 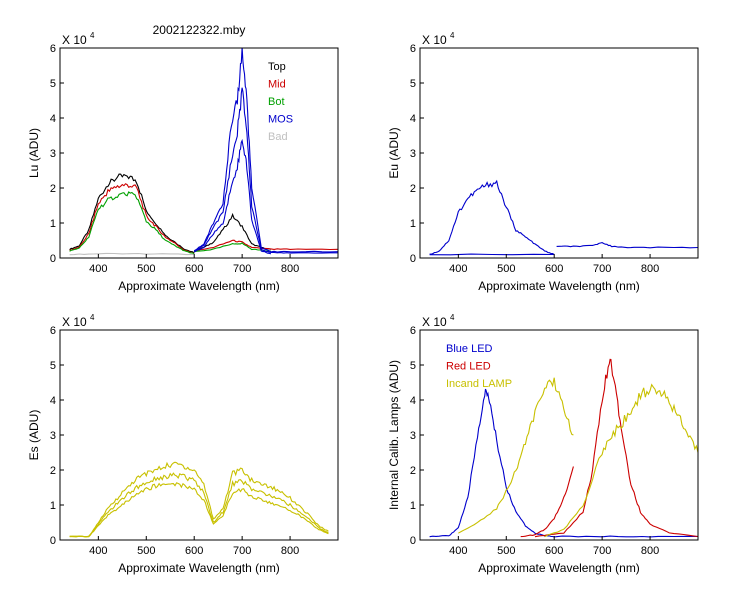 I want to click on series-line-bad, so click(x=132, y=254).